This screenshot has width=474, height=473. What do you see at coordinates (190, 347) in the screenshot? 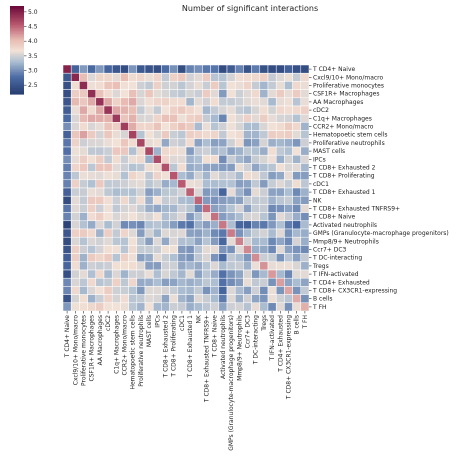
I see `column-label: T CD8+ Exhausted 1` at bounding box center [190, 347].